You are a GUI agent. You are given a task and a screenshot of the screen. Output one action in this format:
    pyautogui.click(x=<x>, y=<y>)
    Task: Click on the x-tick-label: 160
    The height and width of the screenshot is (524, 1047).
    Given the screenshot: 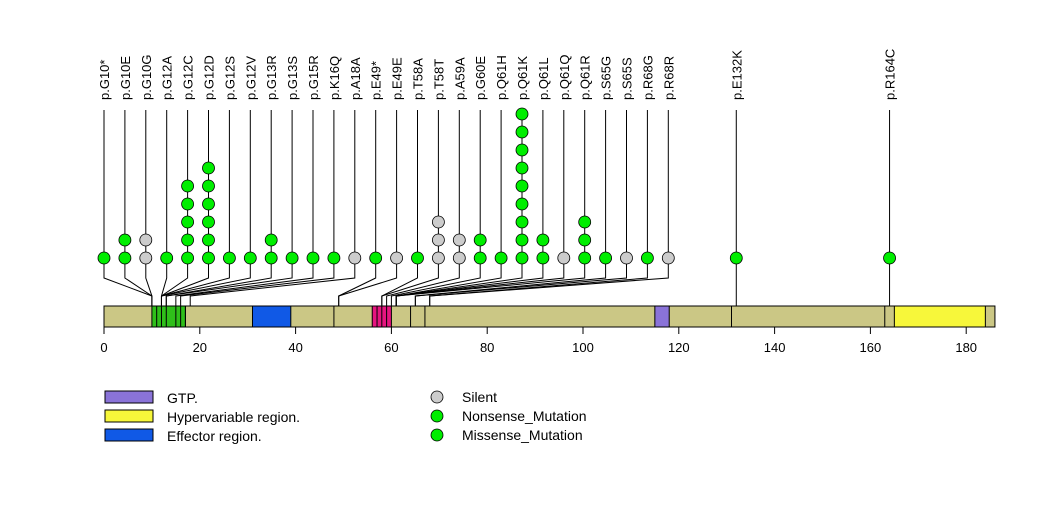 What is the action you would take?
    pyautogui.click(x=871, y=347)
    